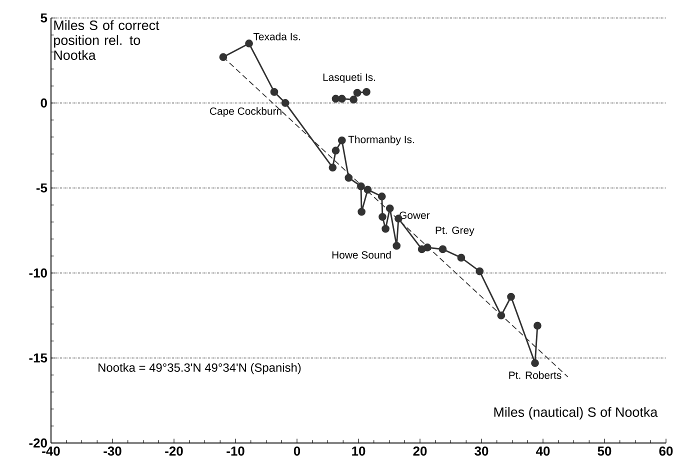 The image size is (695, 471). I want to click on annotation: Howe Sound, so click(361, 254).